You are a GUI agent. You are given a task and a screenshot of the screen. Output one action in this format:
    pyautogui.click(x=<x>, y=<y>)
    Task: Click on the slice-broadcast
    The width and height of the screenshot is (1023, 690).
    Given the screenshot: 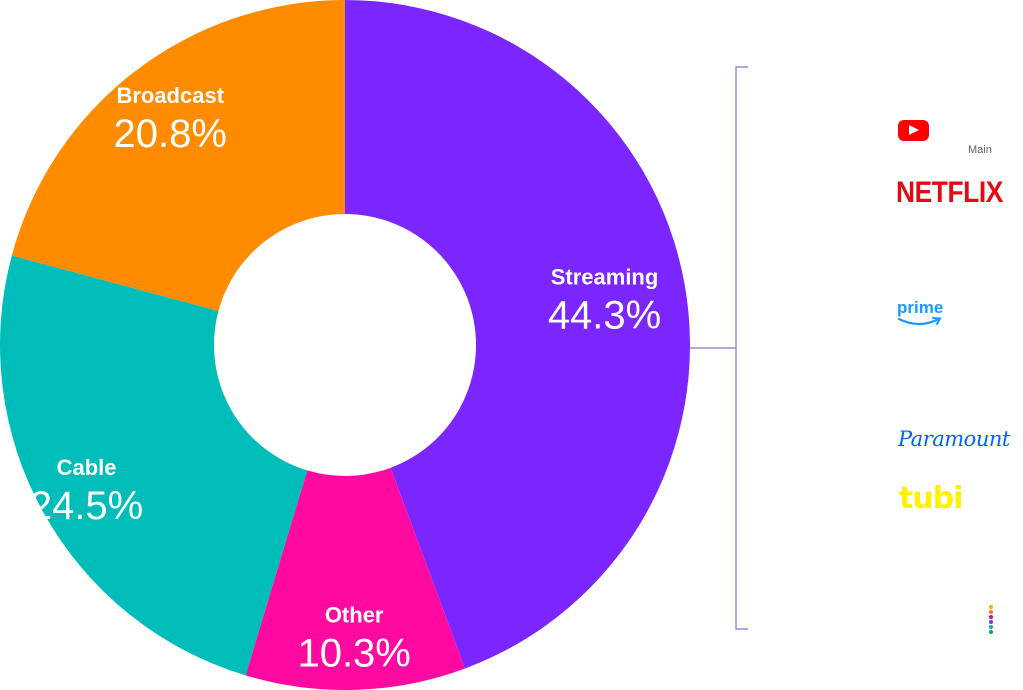 What is the action you would take?
    pyautogui.click(x=178, y=155)
    